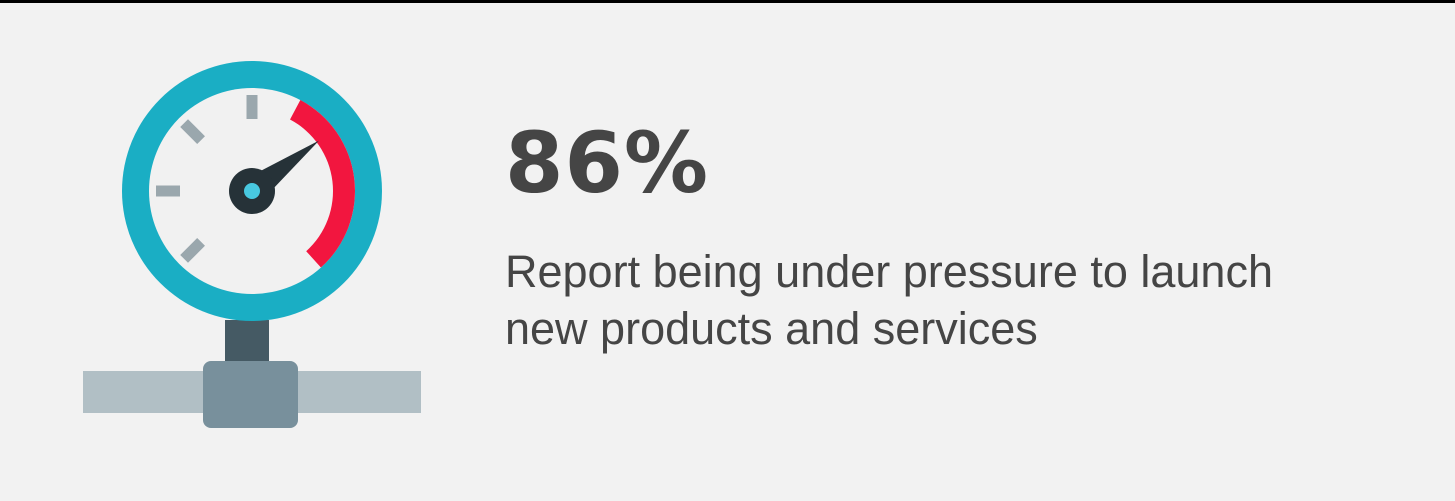  Describe the element at coordinates (207, 179) in the screenshot. I see `gauge-ticks` at that location.